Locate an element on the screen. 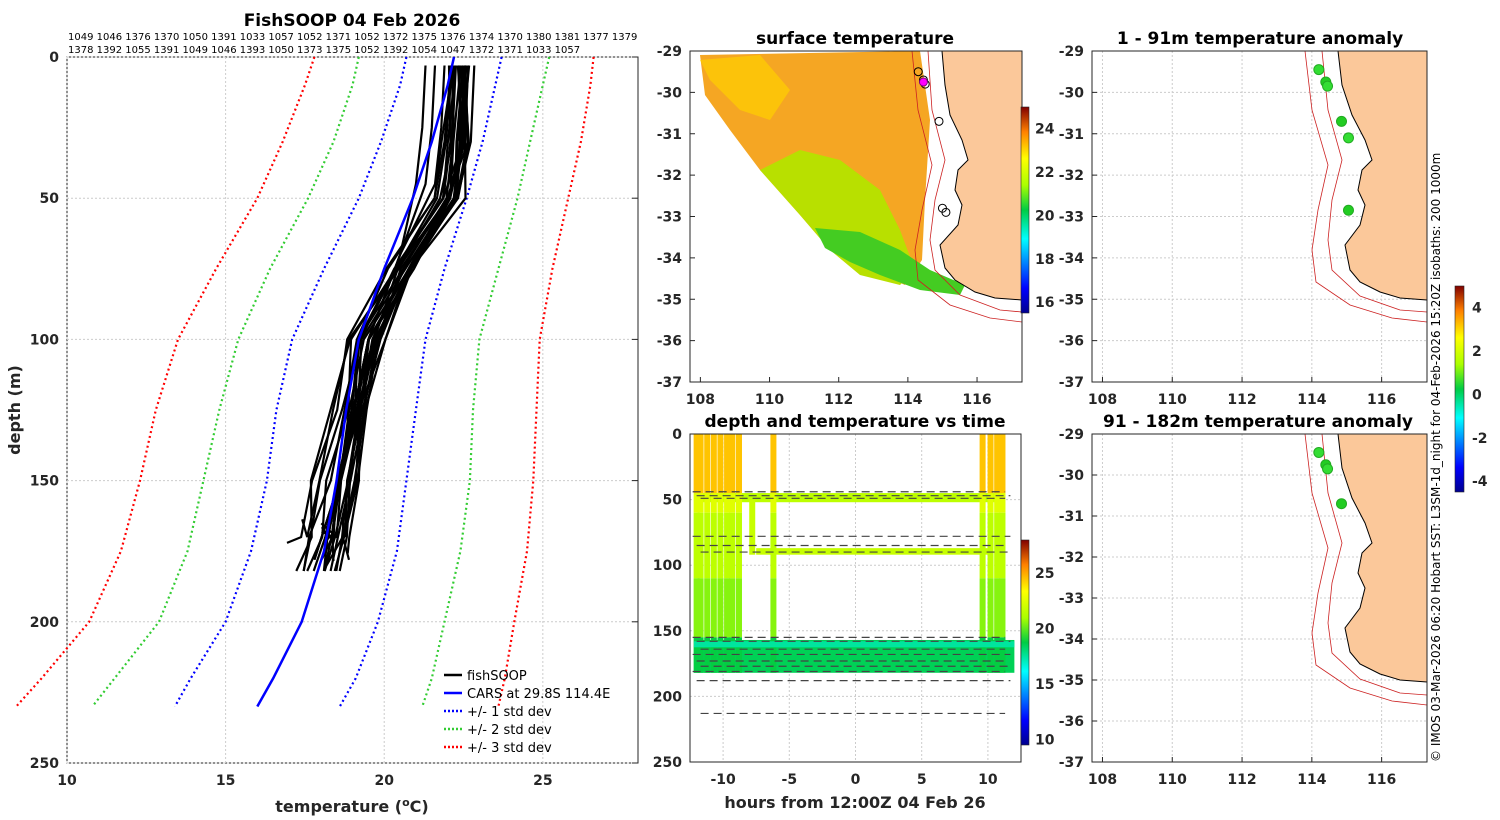 The image size is (1500, 820). anomaly-colorbar-tick: -4 is located at coordinates (1480, 482).